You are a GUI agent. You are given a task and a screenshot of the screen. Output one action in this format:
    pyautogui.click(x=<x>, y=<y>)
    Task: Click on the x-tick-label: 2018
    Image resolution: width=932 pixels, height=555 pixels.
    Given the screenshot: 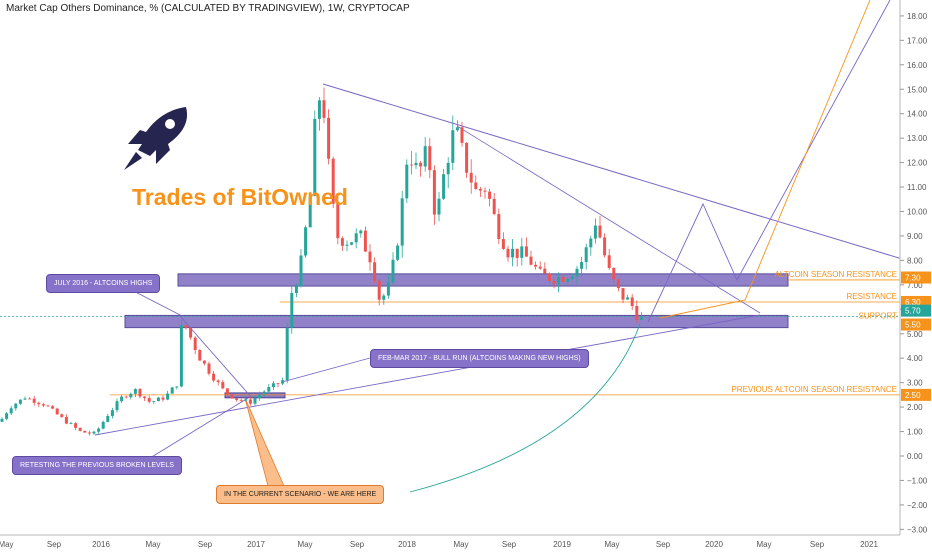 What is the action you would take?
    pyautogui.click(x=407, y=544)
    